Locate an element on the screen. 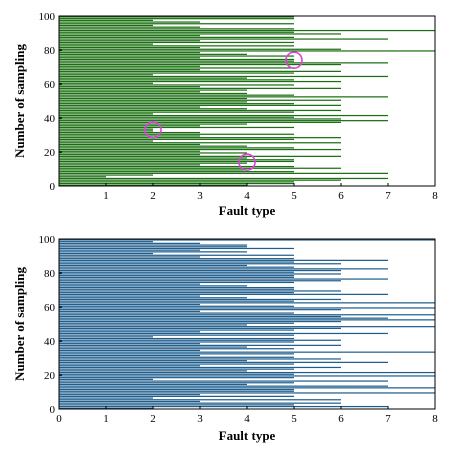 This screenshot has width=474, height=452. x-tick-label-2-2: 2 is located at coordinates (153, 419).